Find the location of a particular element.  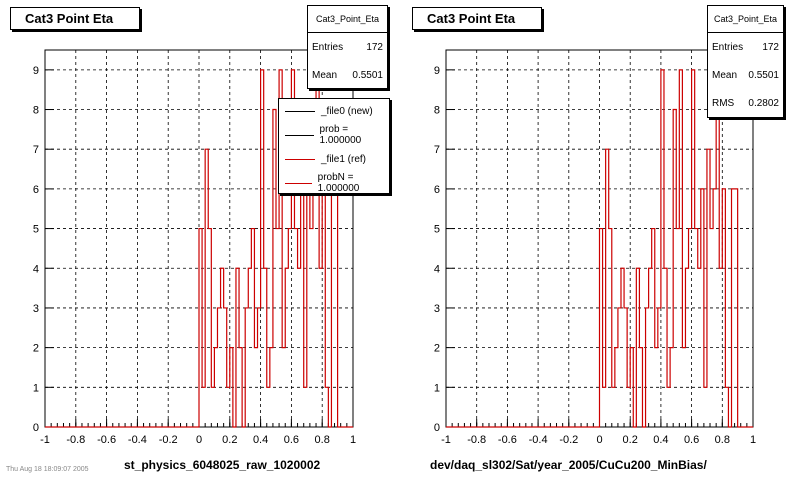

left-title: Cat3 Point Eta is located at coordinates (69, 18).